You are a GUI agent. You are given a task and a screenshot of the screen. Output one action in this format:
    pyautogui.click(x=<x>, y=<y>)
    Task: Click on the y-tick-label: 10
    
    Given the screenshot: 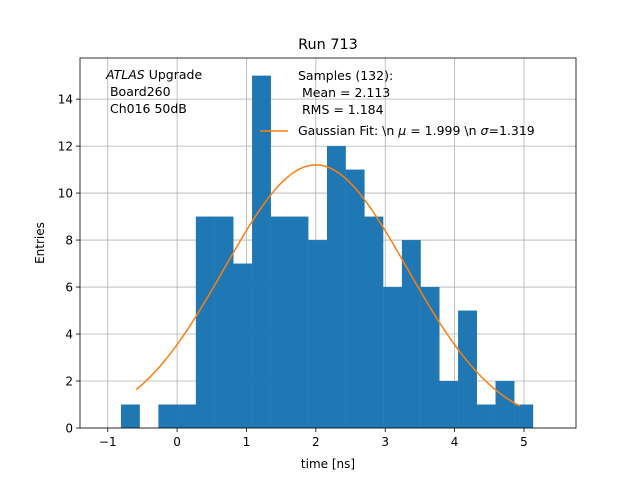 What is the action you would take?
    pyautogui.click(x=65, y=194)
    